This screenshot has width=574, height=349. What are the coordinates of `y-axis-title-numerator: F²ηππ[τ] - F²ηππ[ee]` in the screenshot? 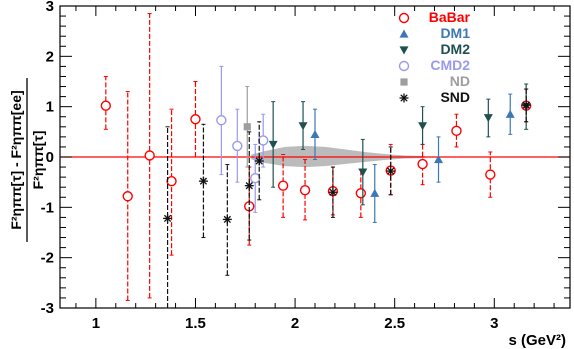 It's located at (16, 159).